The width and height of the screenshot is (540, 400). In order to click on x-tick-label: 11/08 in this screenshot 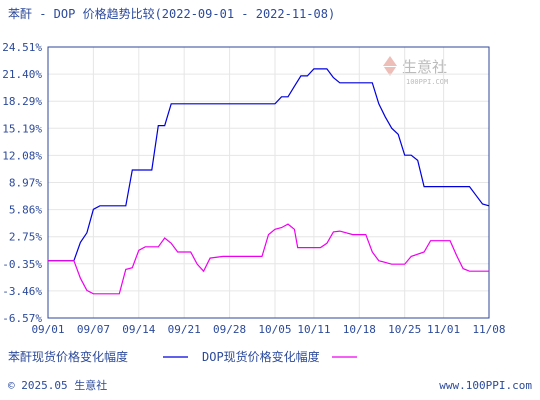, I will do `click(488, 329)`.